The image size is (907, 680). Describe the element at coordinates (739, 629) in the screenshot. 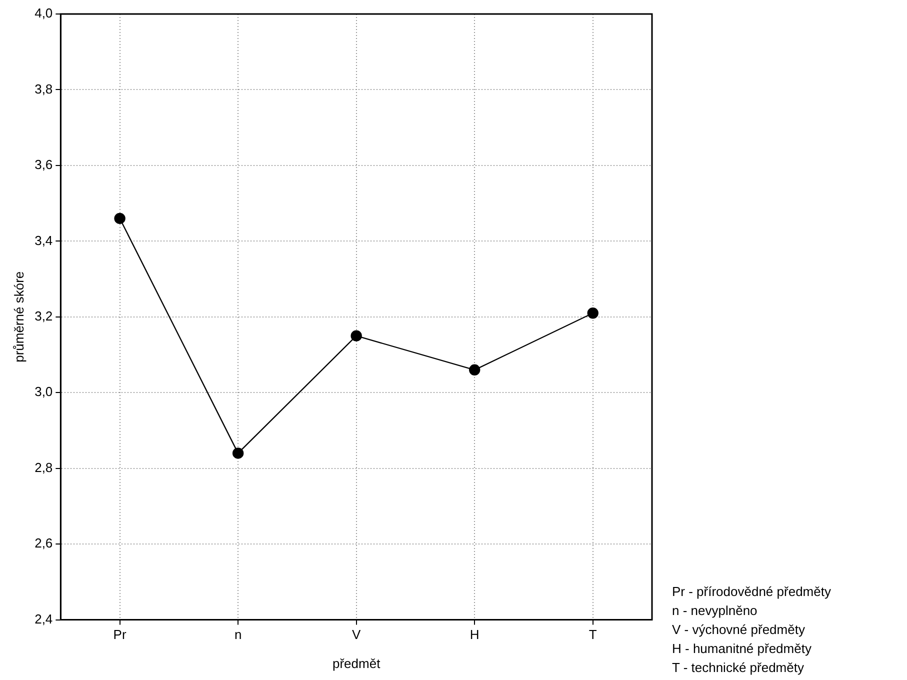

I see `text: V - výchovné předměty` at that location.